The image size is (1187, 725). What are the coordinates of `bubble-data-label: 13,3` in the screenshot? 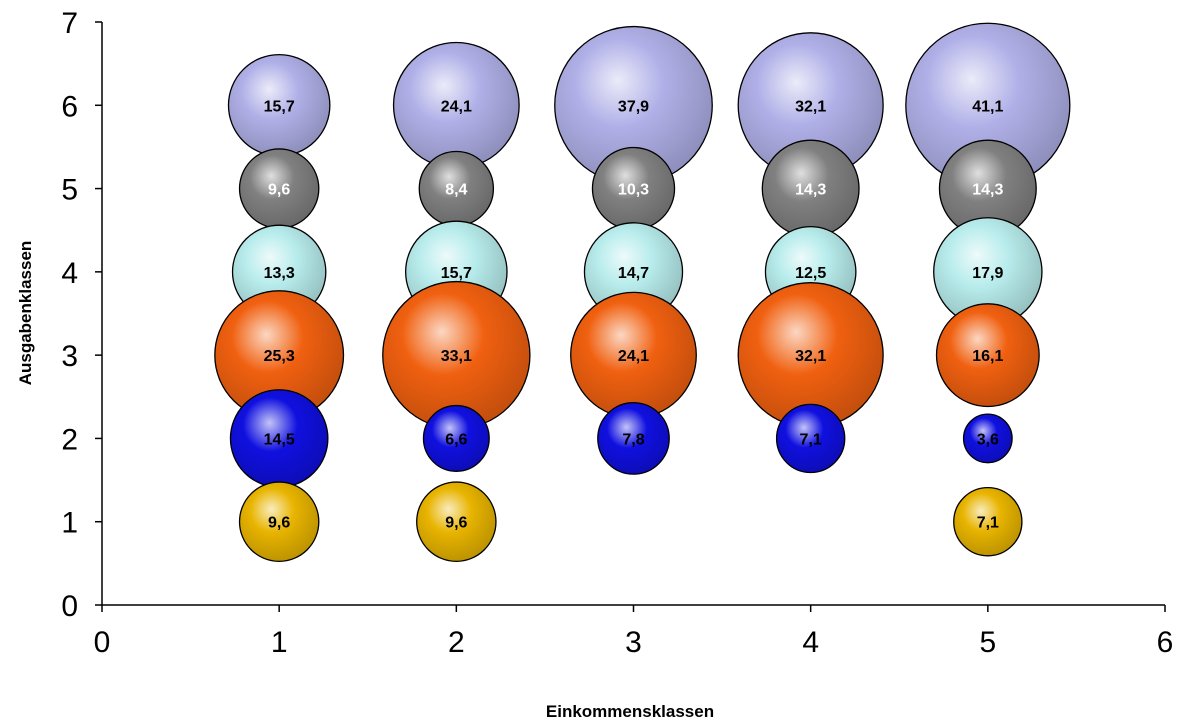 It's located at (279, 273).